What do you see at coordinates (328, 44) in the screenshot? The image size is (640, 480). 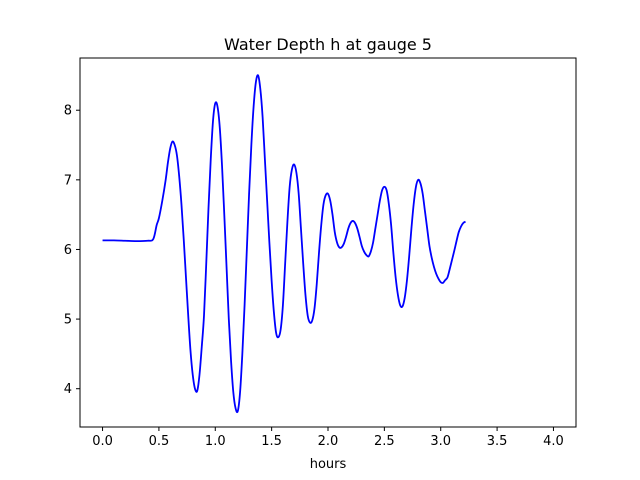 I see `chart-title: Water Depth h at gauge 5` at bounding box center [328, 44].